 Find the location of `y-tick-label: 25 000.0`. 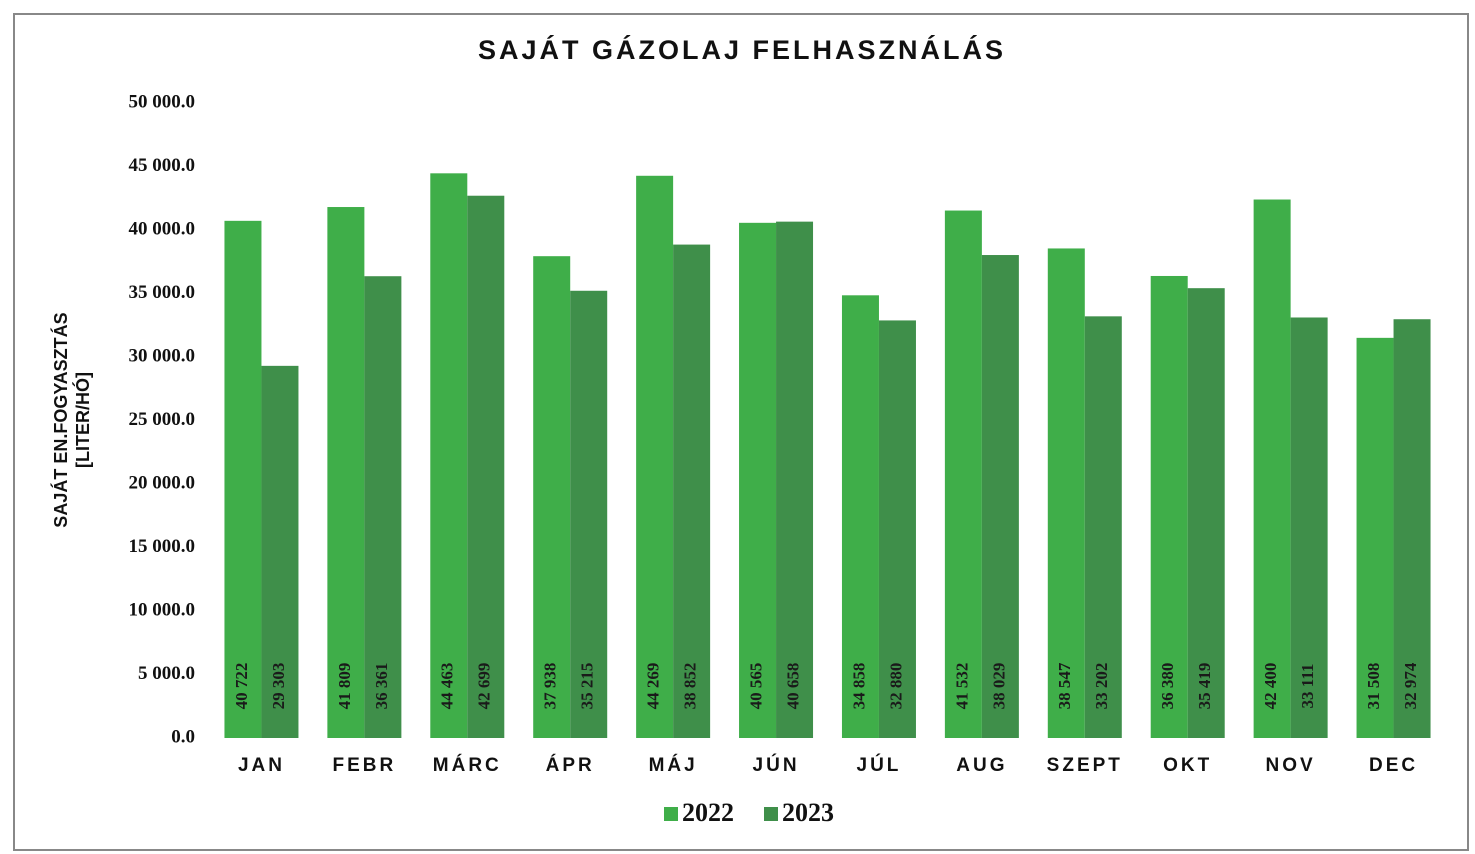

y-tick-label: 25 000.0 is located at coordinates (162, 419).